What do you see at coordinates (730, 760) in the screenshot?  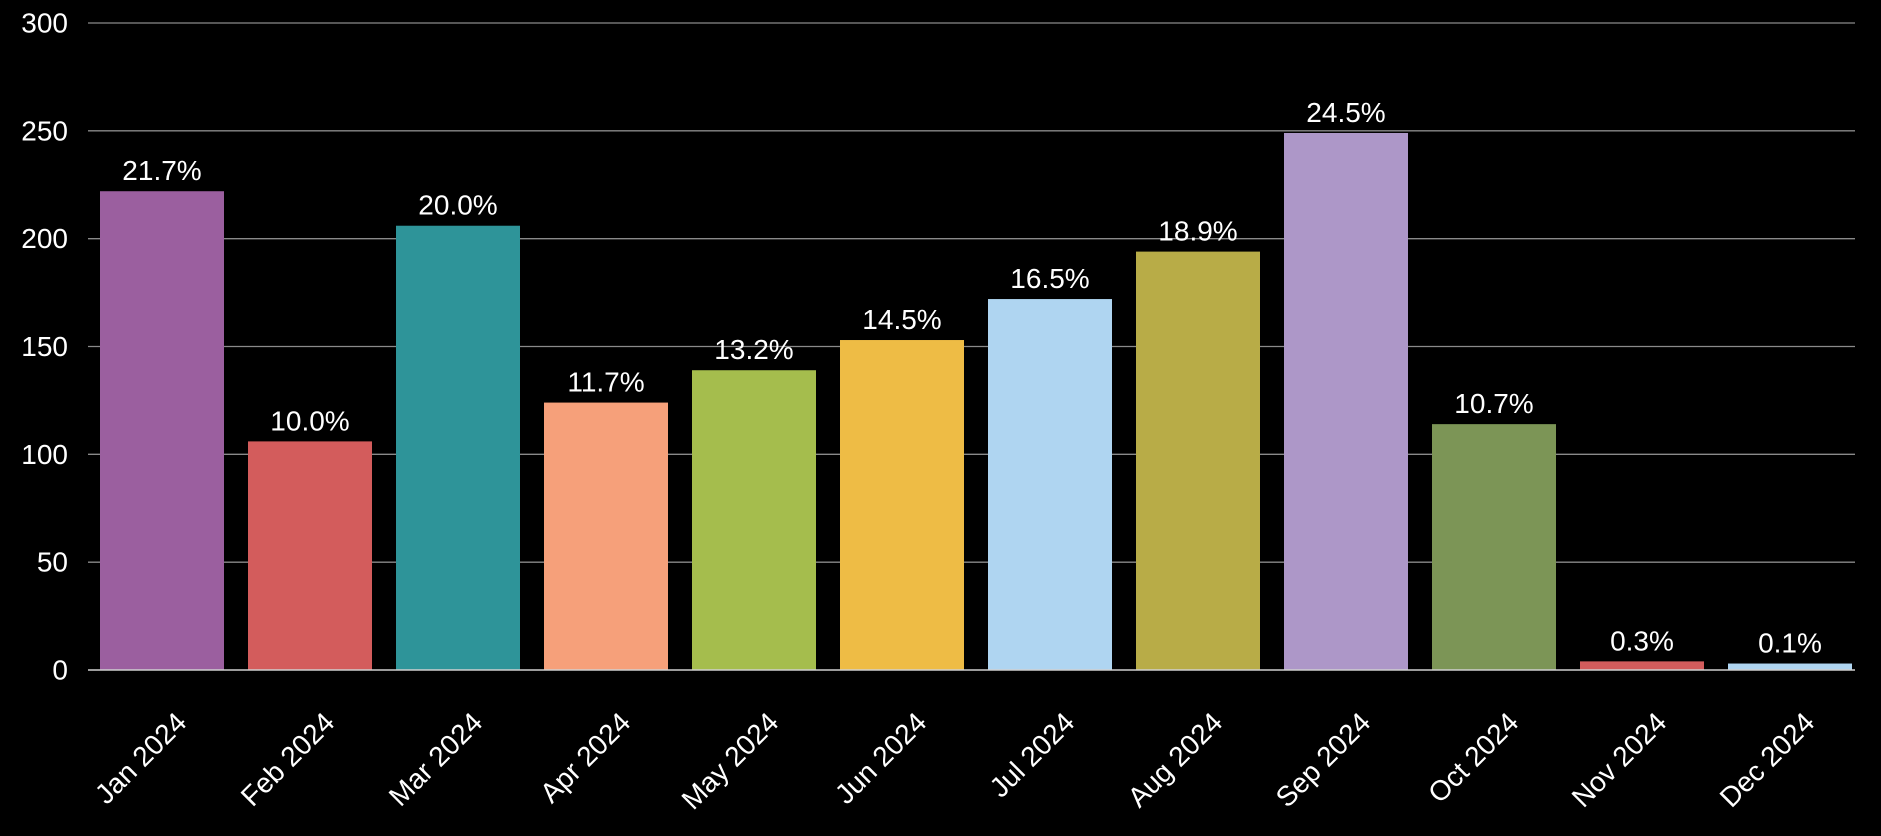 I see `x-tick-label: May 2024` at bounding box center [730, 760].